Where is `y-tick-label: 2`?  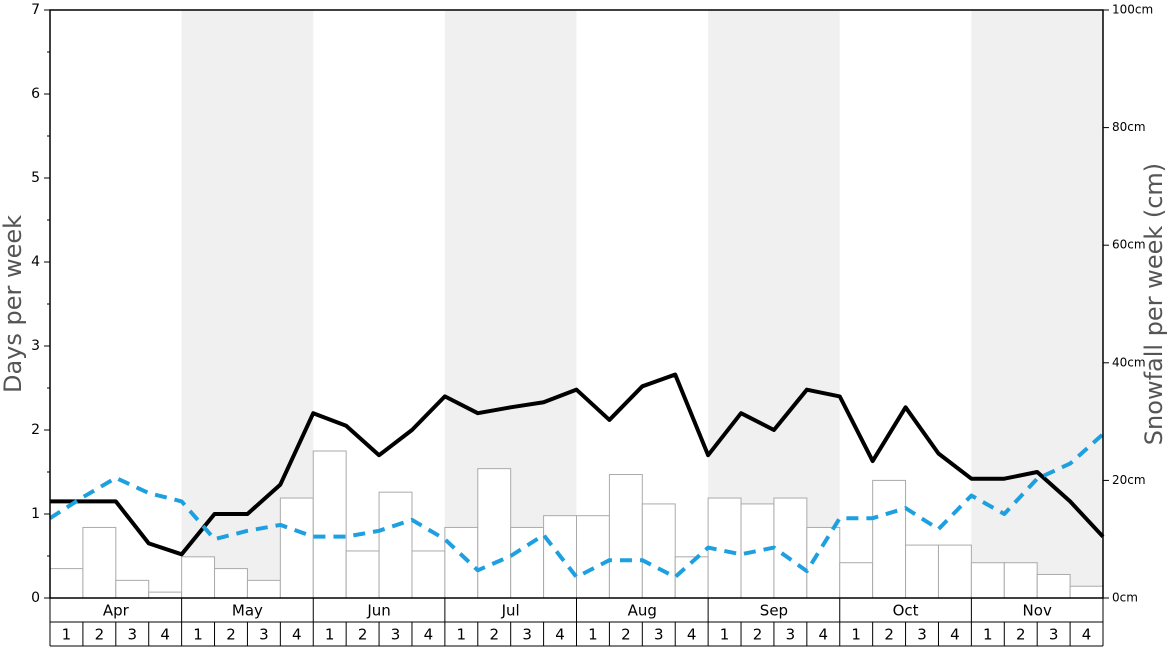
y-tick-label: 2 is located at coordinates (35, 430).